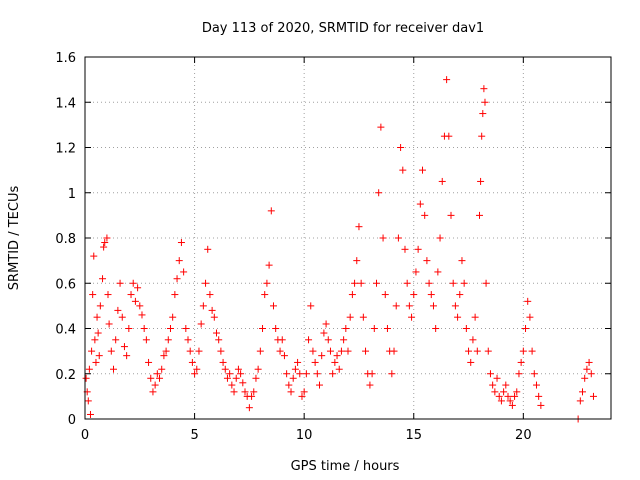  Describe the element at coordinates (65, 375) in the screenshot. I see `y-tick-label: 0.2` at that location.